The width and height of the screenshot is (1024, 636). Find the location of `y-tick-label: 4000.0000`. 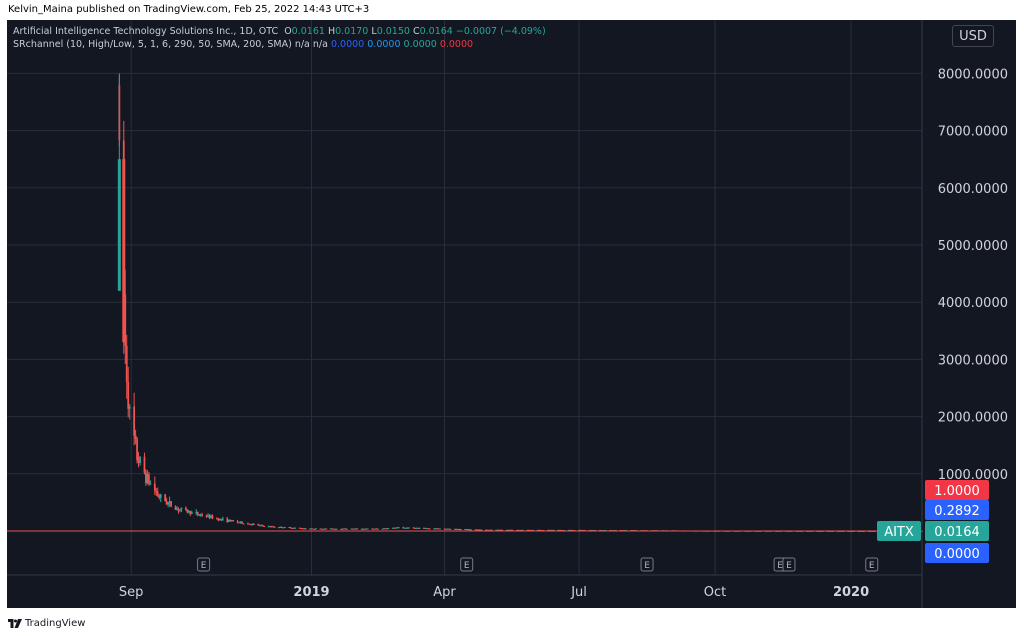

y-tick-label: 4000.0000 is located at coordinates (973, 303).